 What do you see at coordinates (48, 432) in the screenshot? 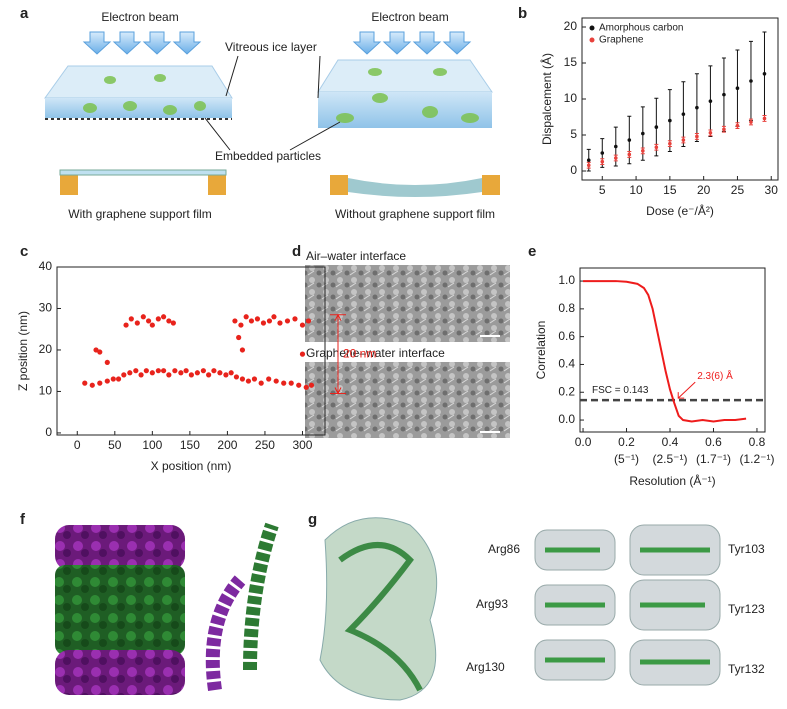
I see `y-tick-label: 0` at bounding box center [48, 432].